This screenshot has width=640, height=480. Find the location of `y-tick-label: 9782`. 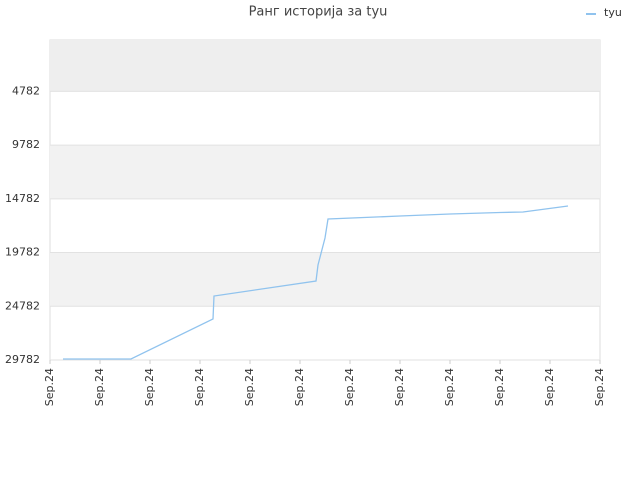

y-tick-label: 9782 is located at coordinates (26, 144).